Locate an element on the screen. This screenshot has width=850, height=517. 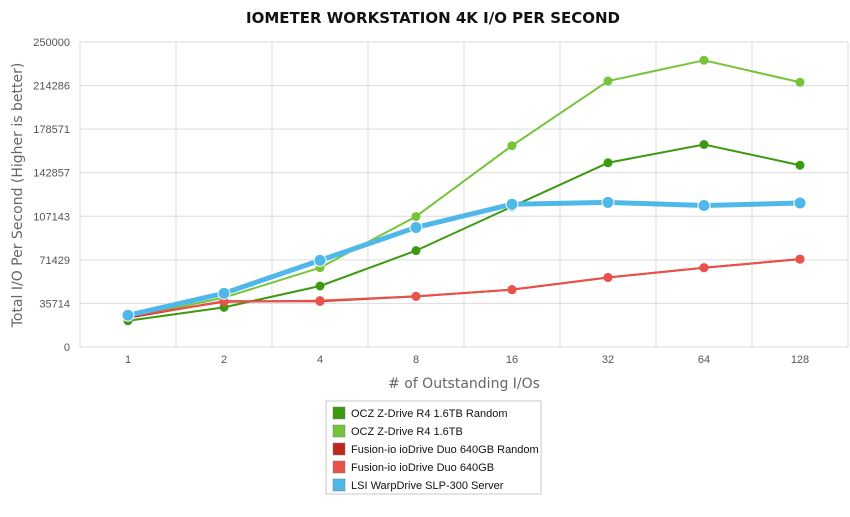
x-tick-label: 32 is located at coordinates (608, 360).